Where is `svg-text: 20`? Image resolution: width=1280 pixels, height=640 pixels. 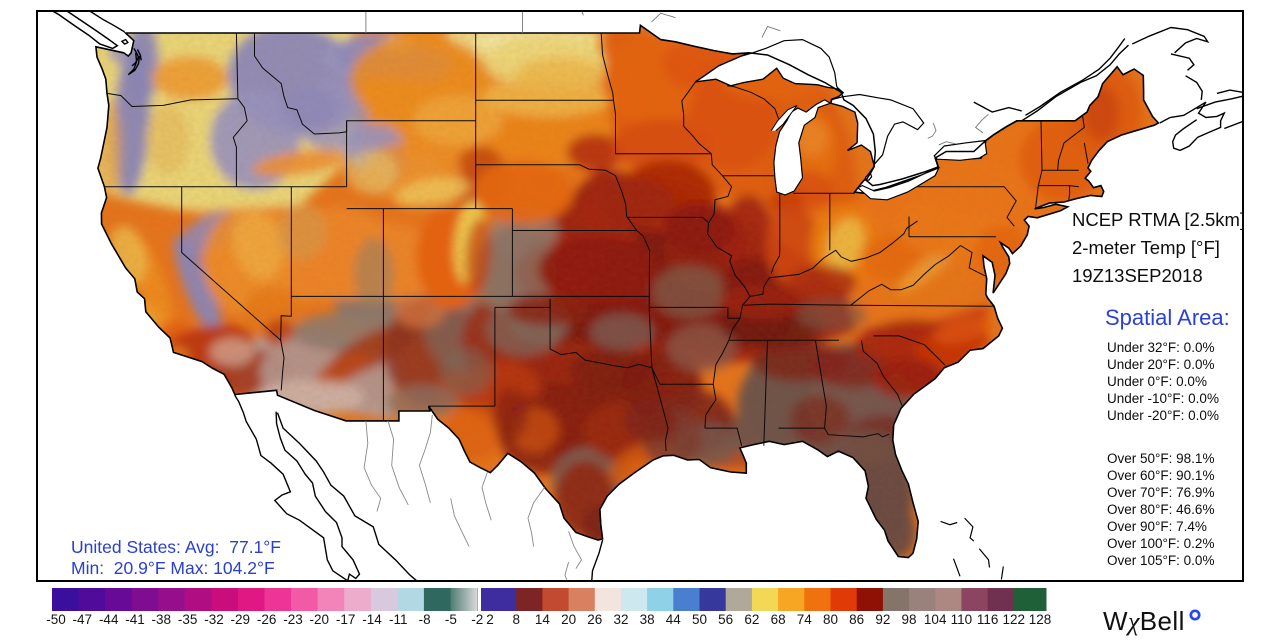
svg-text: 20 is located at coordinates (568, 619).